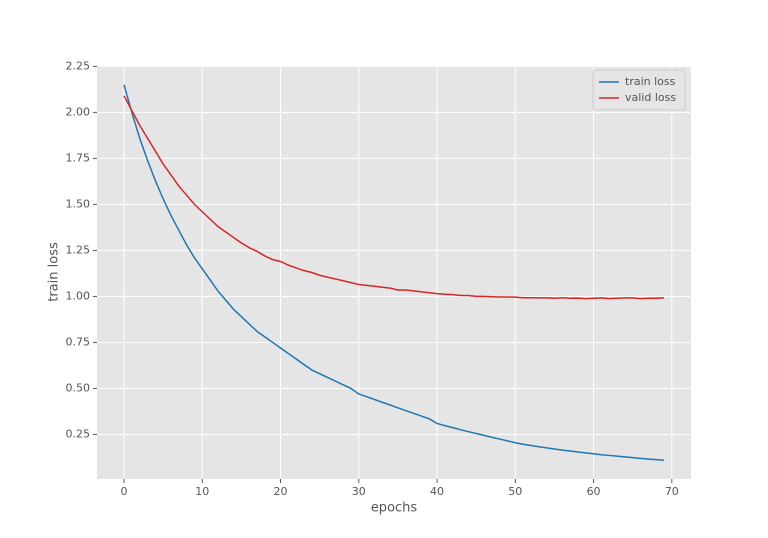  Describe the element at coordinates (281, 491) in the screenshot. I see `x-tick-label: 20` at that location.